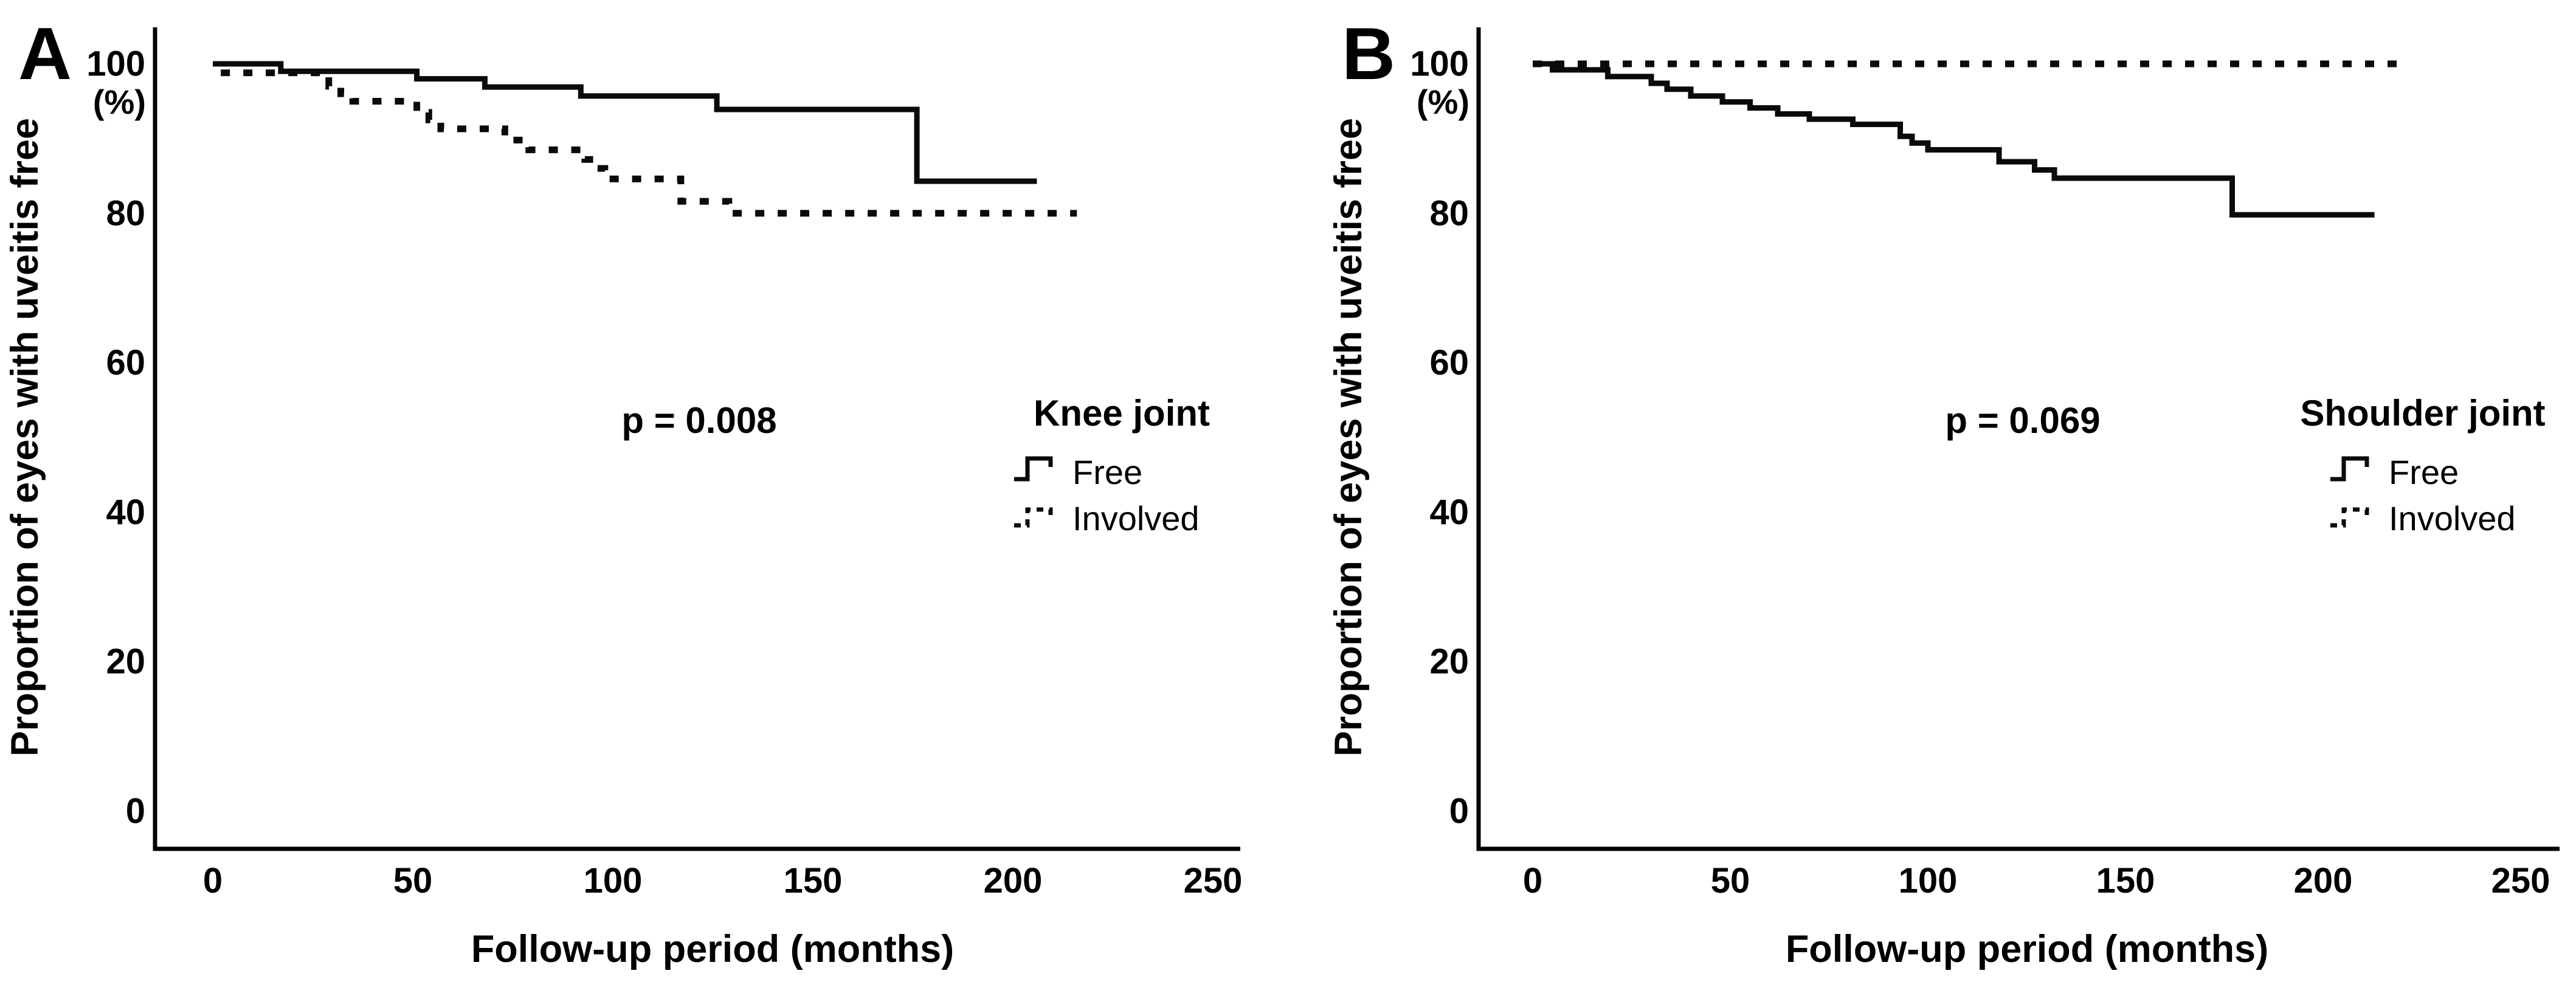  I want to click on series-involved-curve, so click(649, 143).